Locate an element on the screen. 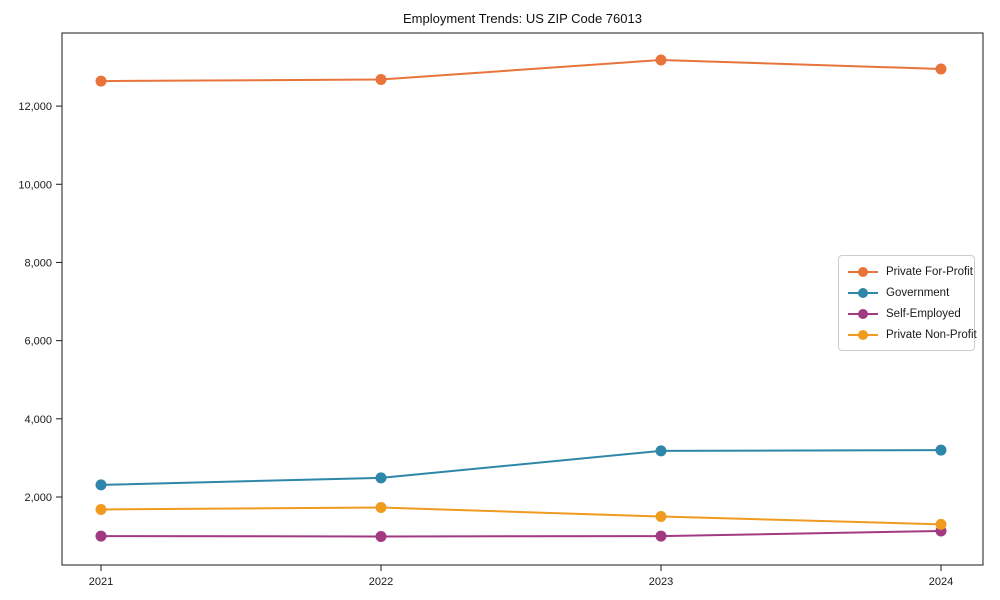 The width and height of the screenshot is (1000, 600). legend-item: Government is located at coordinates (906, 292).